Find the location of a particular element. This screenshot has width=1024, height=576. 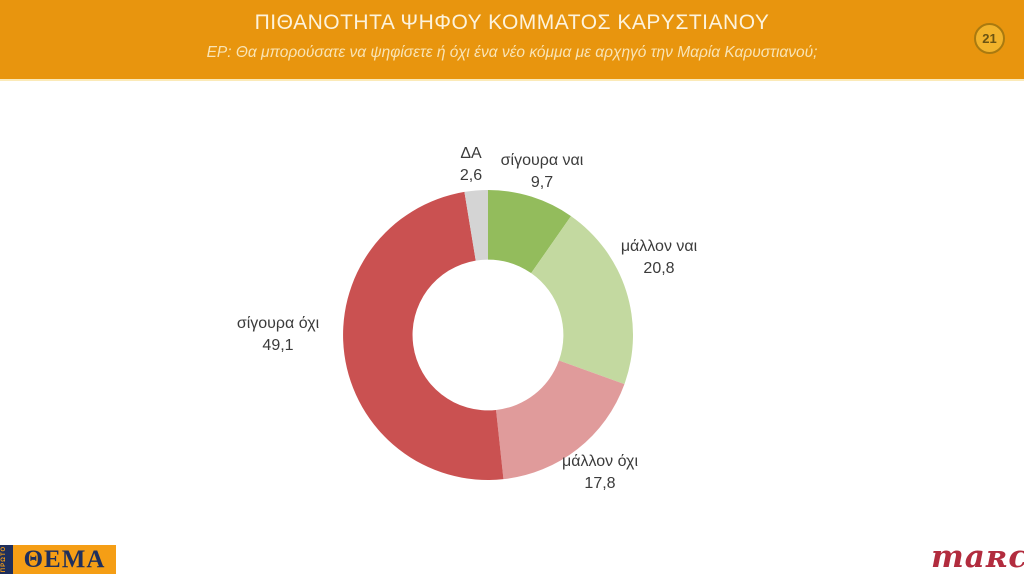

segment-label-mallon-nai: μάλλον ναι 20,8 is located at coordinates (659, 258).